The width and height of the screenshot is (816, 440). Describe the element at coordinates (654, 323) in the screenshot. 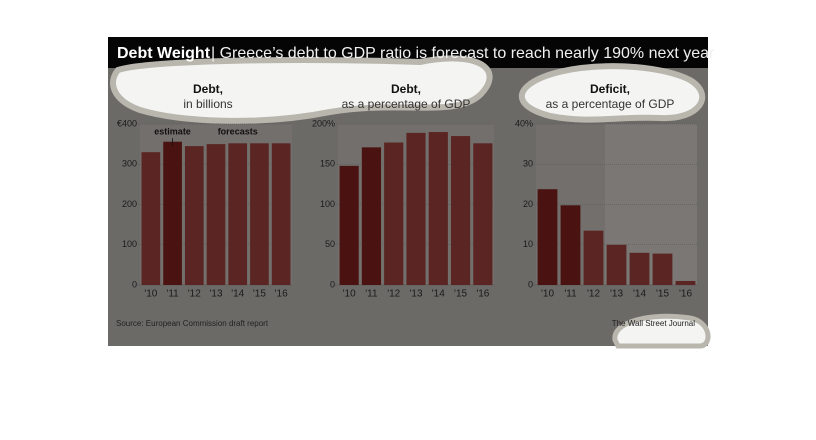

I see `credit: The Wall Street Journal` at that location.